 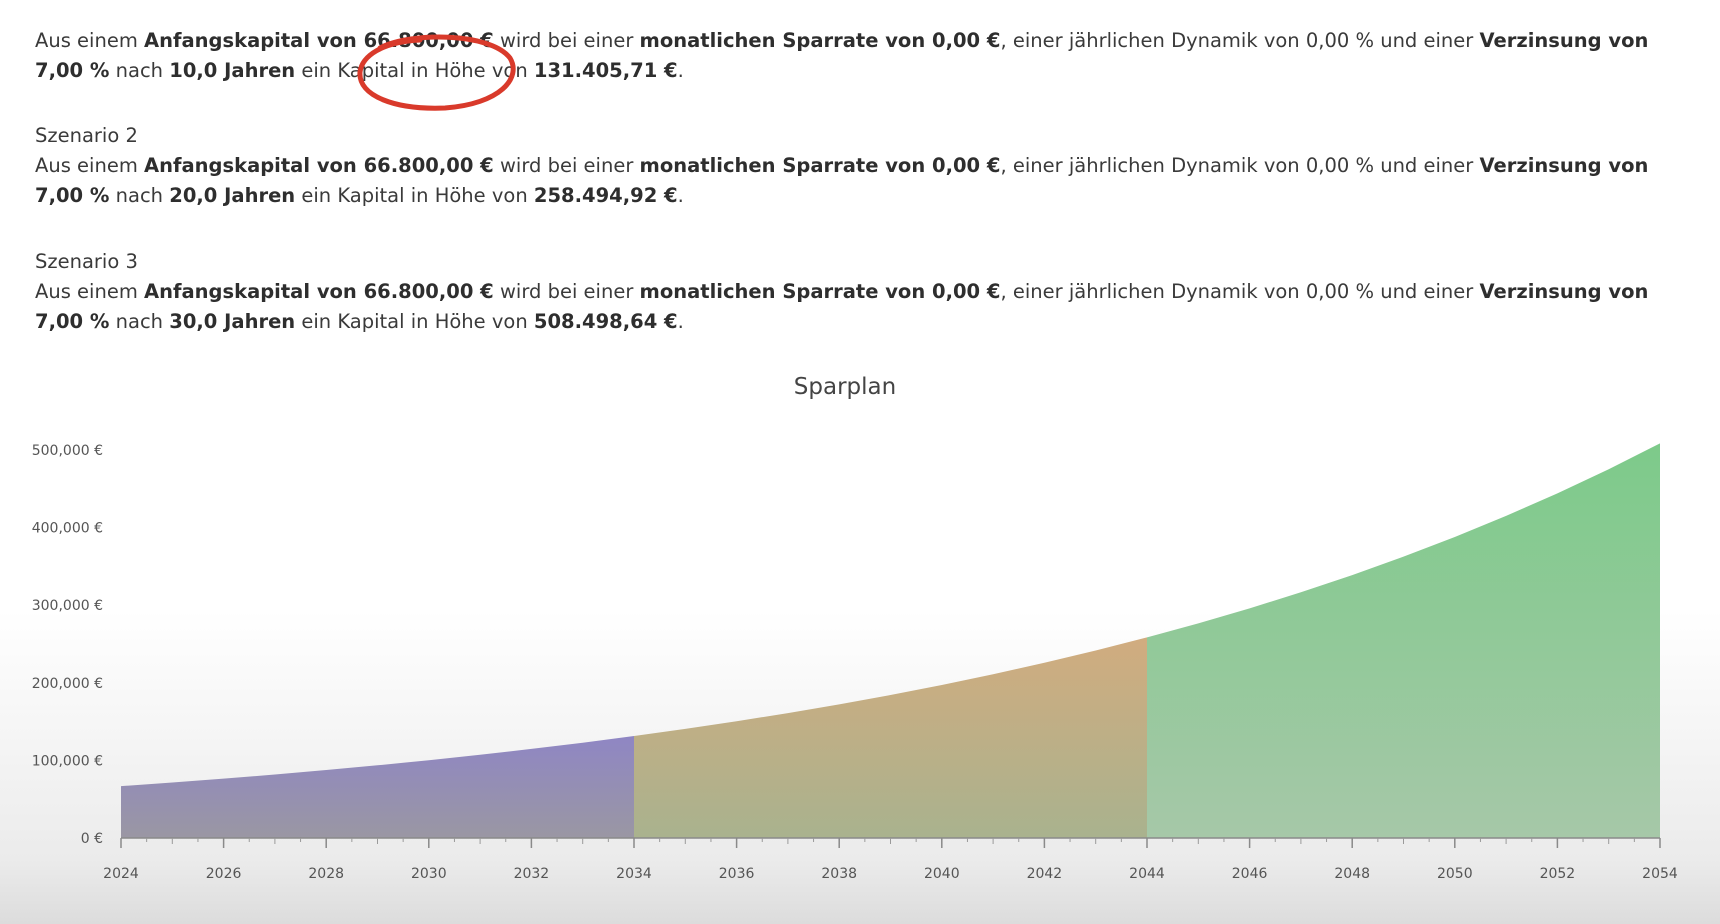 What do you see at coordinates (232, 70) in the screenshot?
I see `duration: 10,0 Jahren` at bounding box center [232, 70].